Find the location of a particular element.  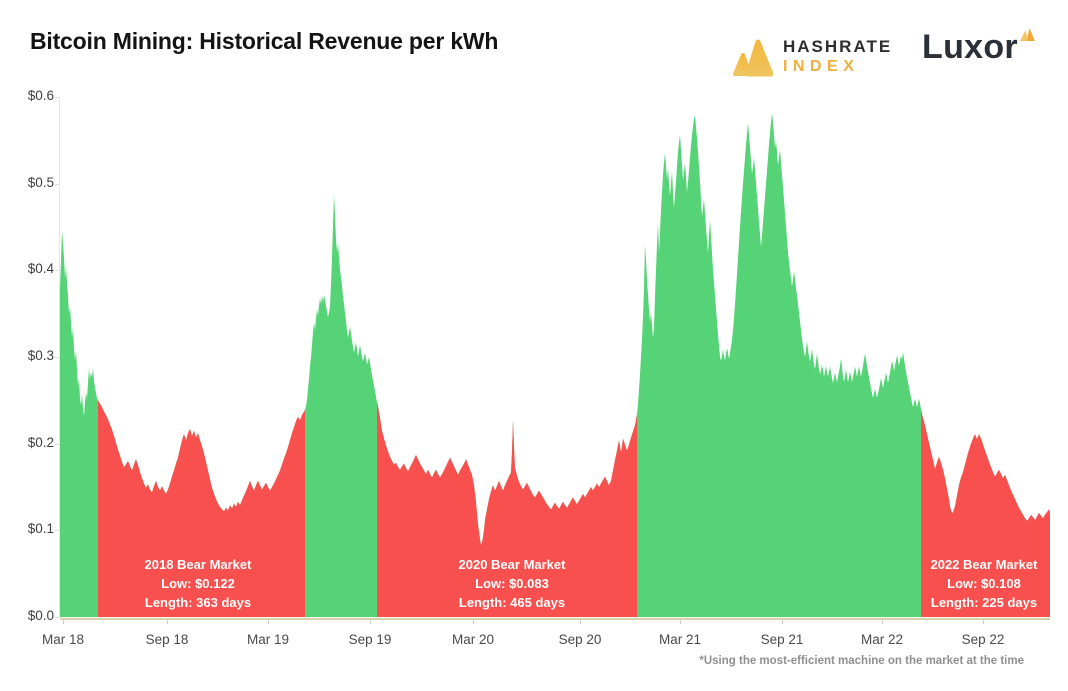

hashrate-index-logo: HASHRATE INDEX is located at coordinates (811, 56).